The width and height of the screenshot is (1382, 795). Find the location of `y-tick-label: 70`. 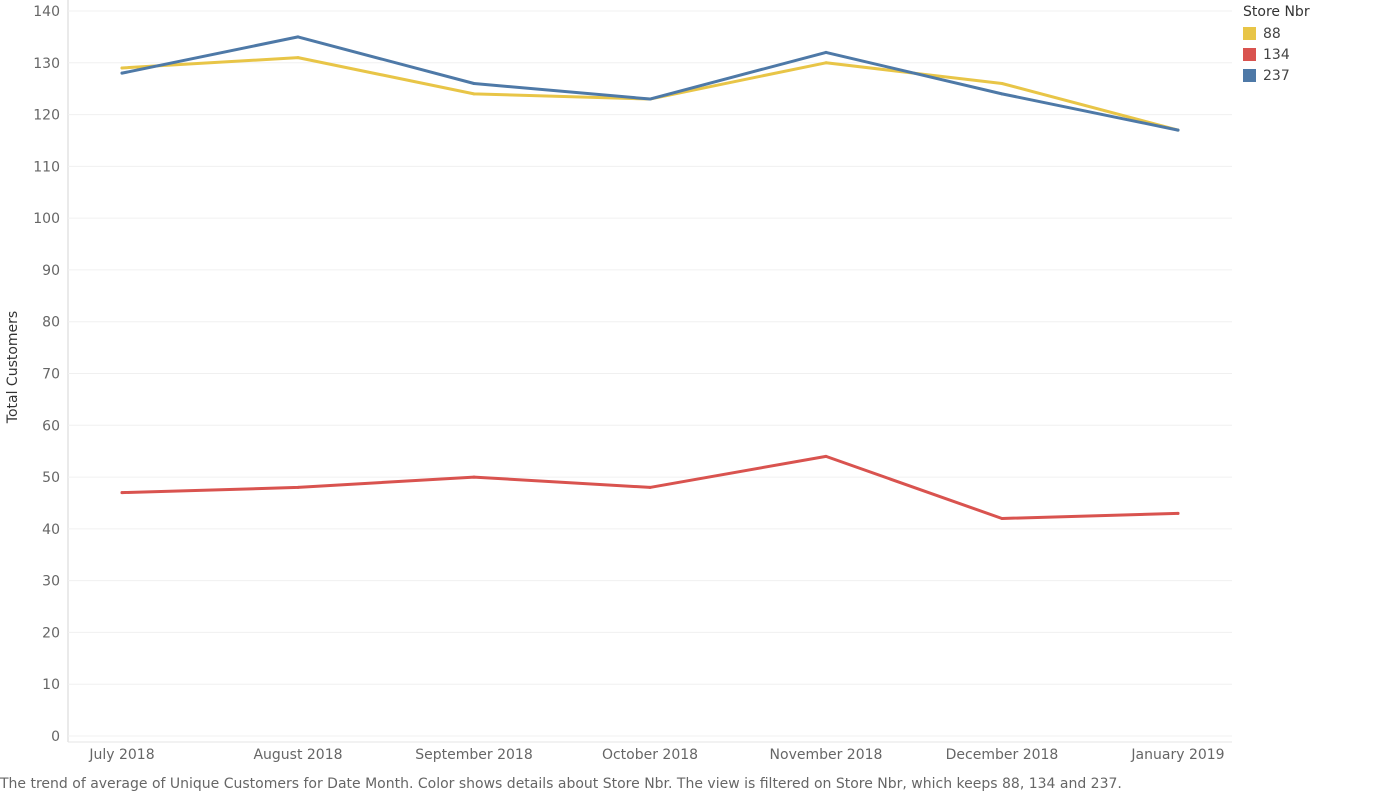

y-tick-label: 70 is located at coordinates (51, 375).